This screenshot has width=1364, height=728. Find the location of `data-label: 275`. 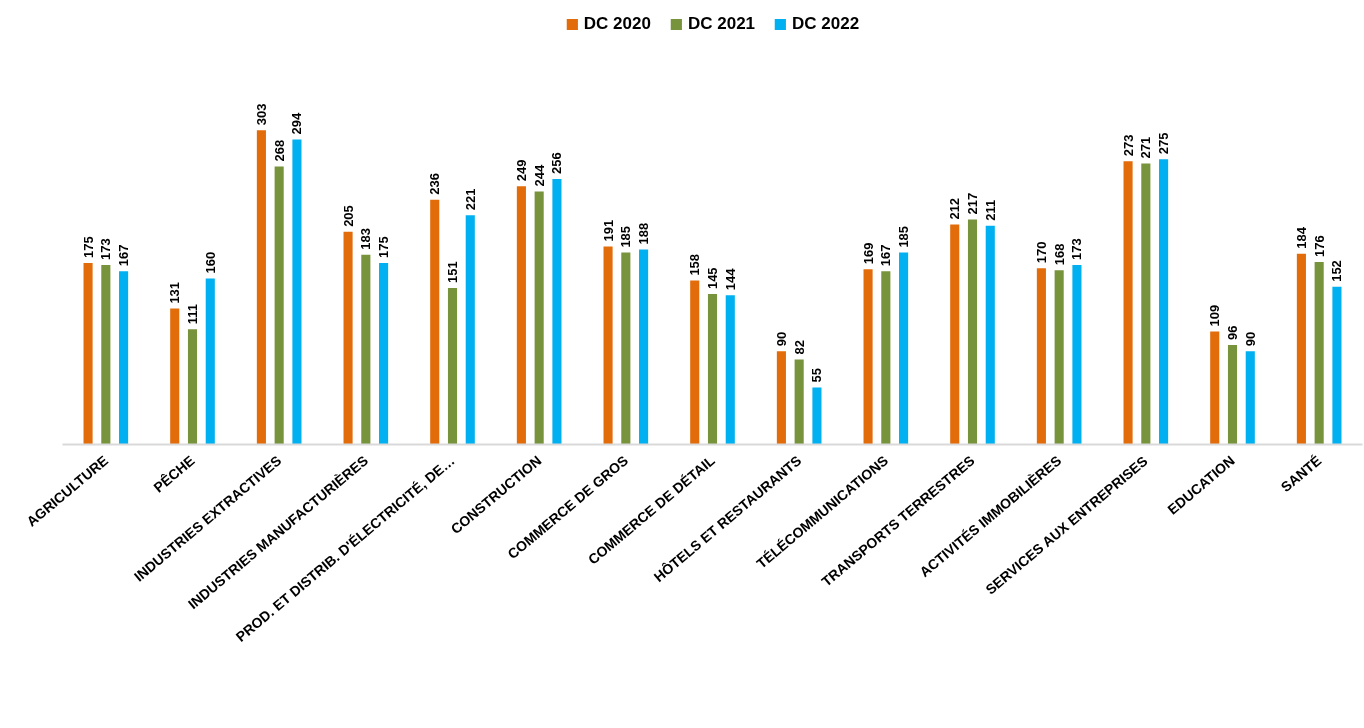

data-label: 275 is located at coordinates (1164, 143).